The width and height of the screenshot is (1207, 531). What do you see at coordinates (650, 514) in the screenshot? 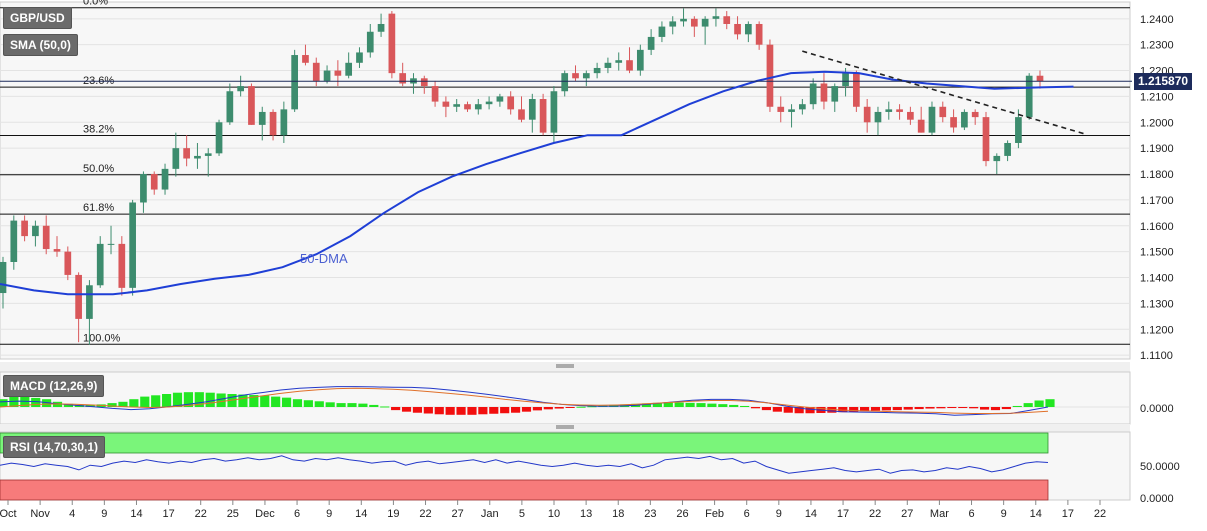
I see `x-tick-label: 23` at bounding box center [650, 514].